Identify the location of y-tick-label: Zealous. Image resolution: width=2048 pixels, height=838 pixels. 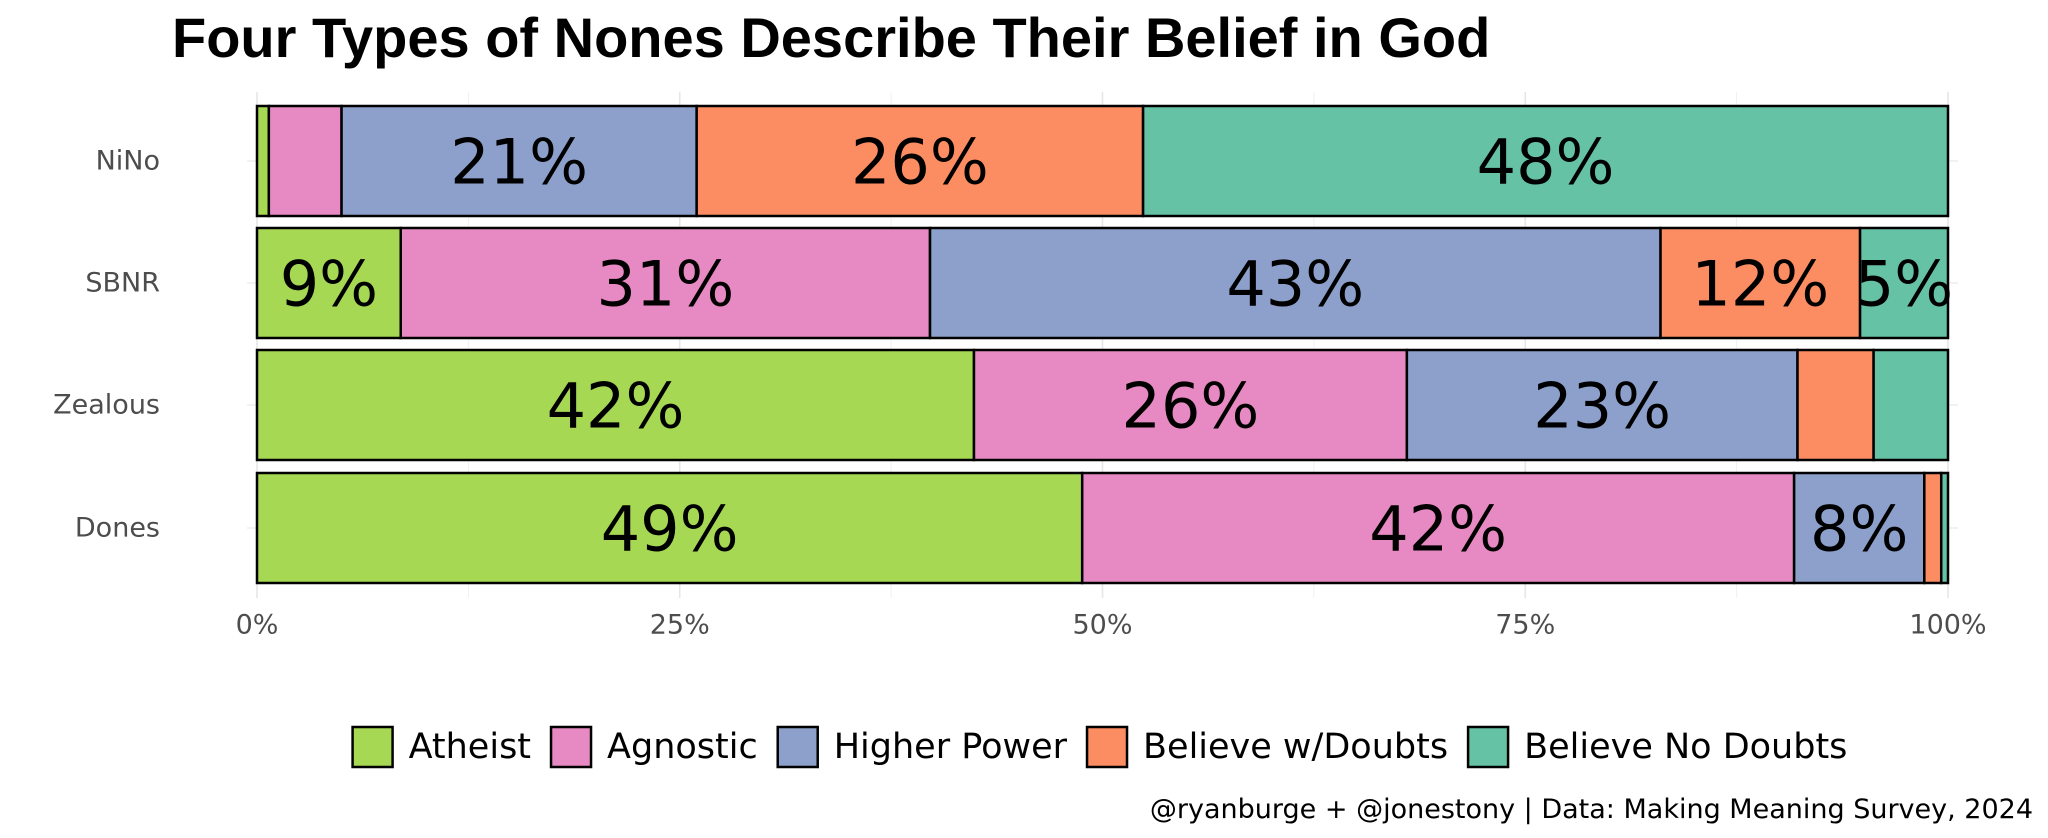
(106, 405).